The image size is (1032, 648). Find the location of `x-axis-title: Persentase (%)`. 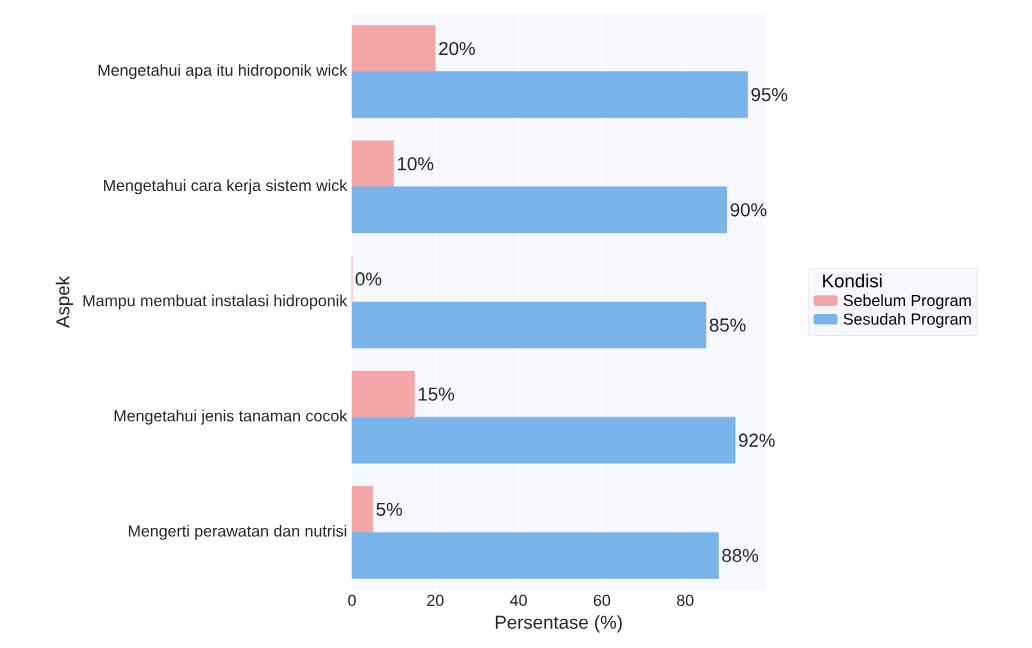

x-axis-title: Persentase (%) is located at coordinates (558, 624).